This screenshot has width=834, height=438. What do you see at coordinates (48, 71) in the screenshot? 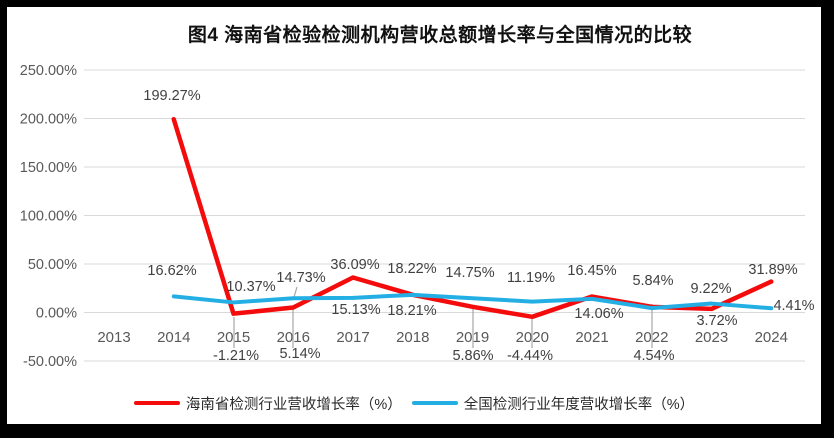
I see `y-tick-label: 250.00%` at bounding box center [48, 71].